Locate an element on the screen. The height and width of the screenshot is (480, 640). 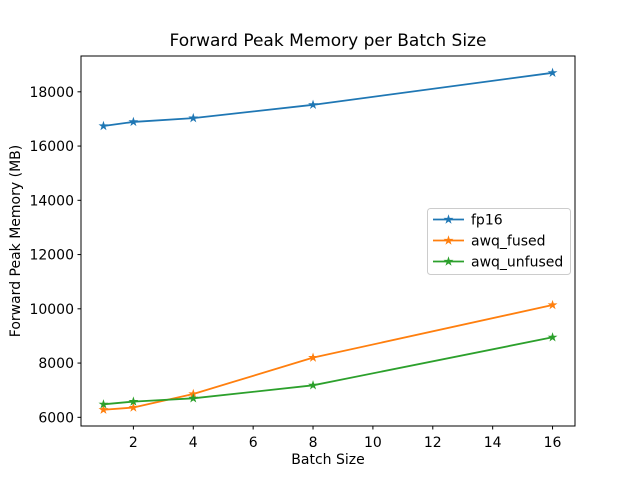
y-tick-label: 6000 is located at coordinates (56, 418).